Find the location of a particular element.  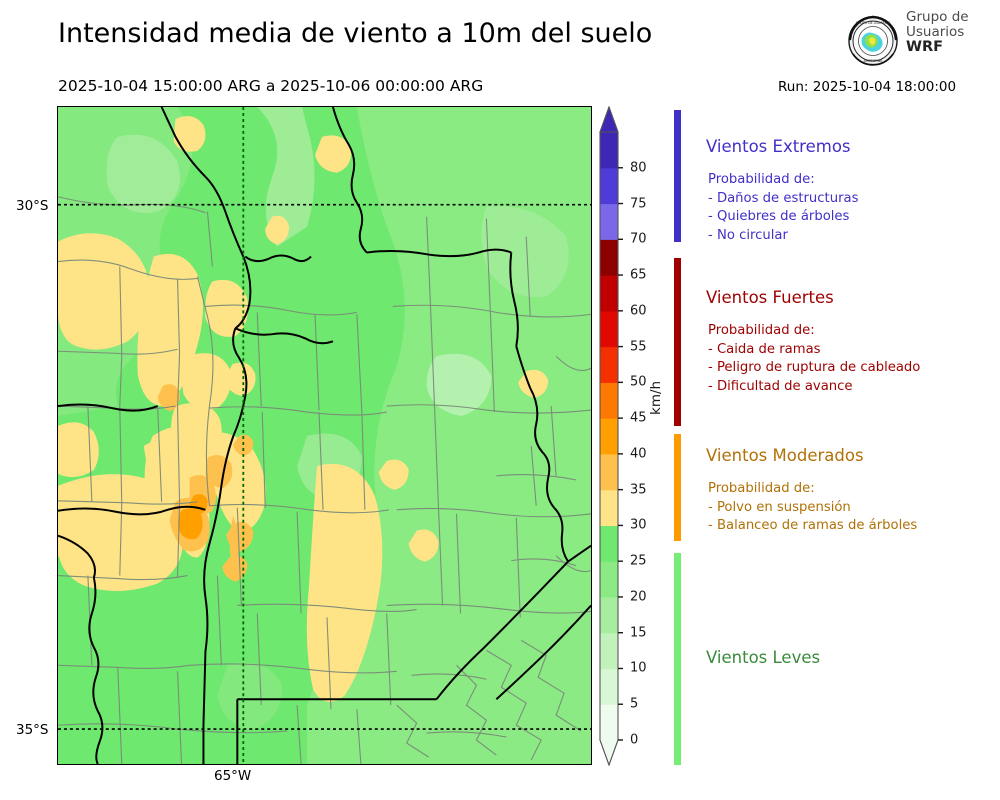

colorbar-tick-label-75: 75 is located at coordinates (638, 204).